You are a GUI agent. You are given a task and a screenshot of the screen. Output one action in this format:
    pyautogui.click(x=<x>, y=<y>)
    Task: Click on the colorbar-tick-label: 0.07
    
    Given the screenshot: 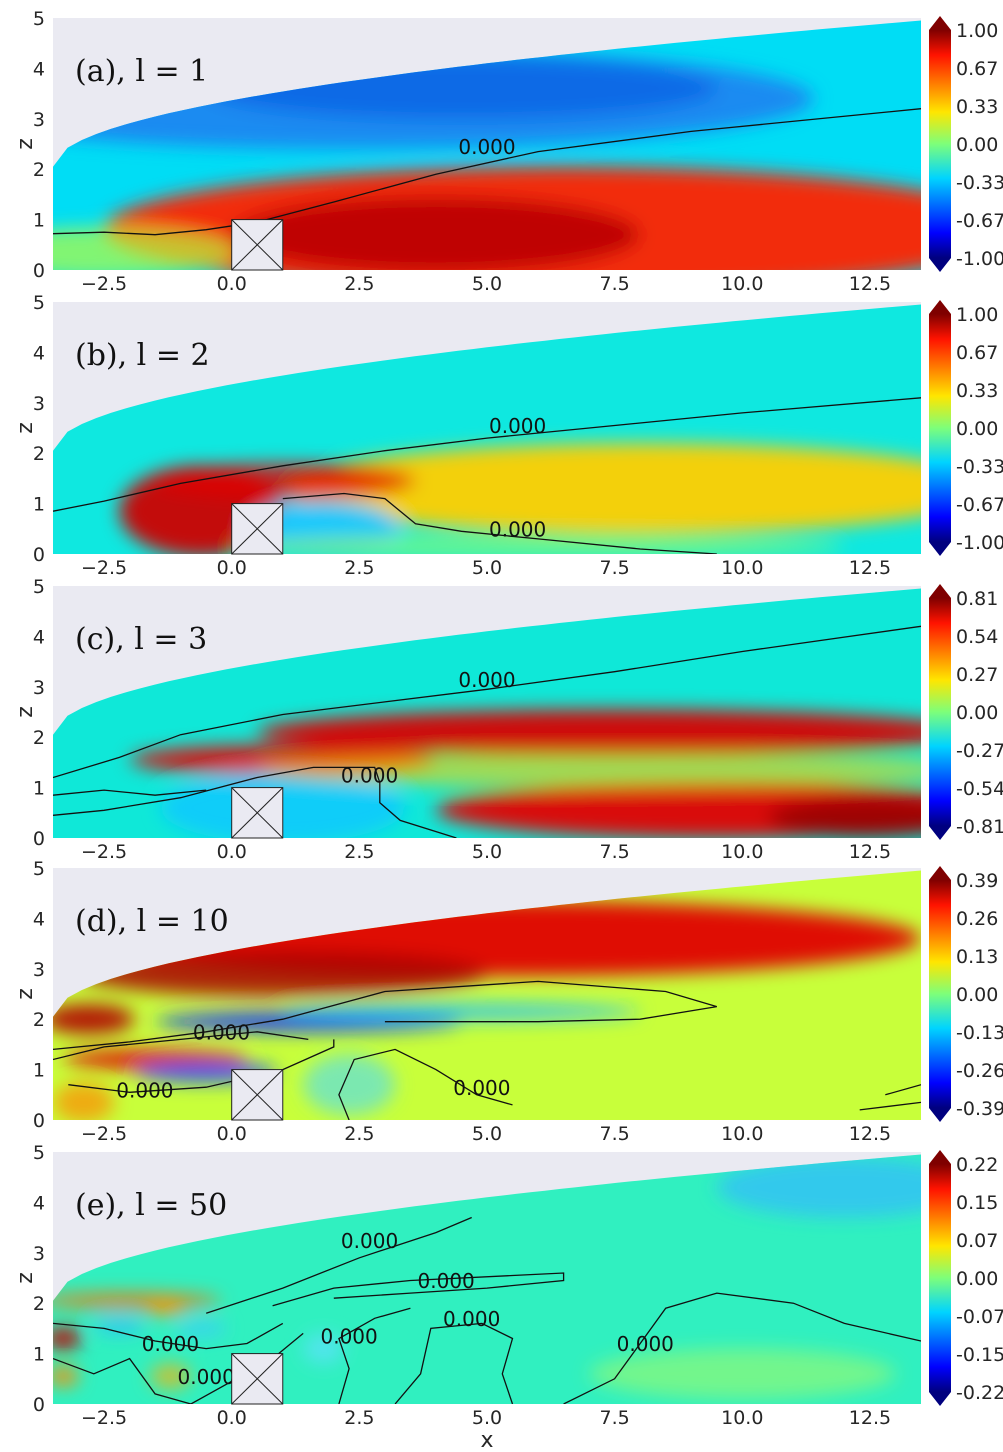 What is the action you would take?
    pyautogui.click(x=977, y=1241)
    